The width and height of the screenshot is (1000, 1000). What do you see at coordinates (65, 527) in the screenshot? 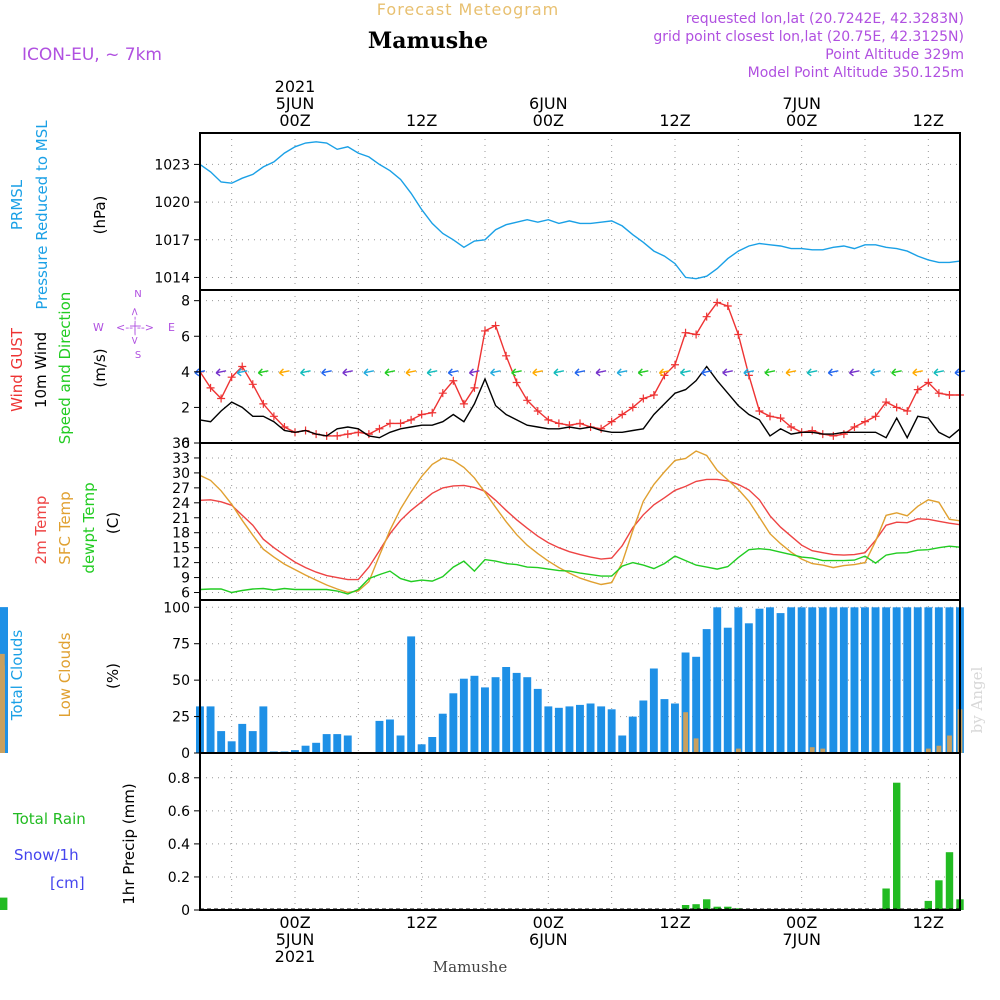
I see `temp-sfc-label: SFC Temp` at bounding box center [65, 527].